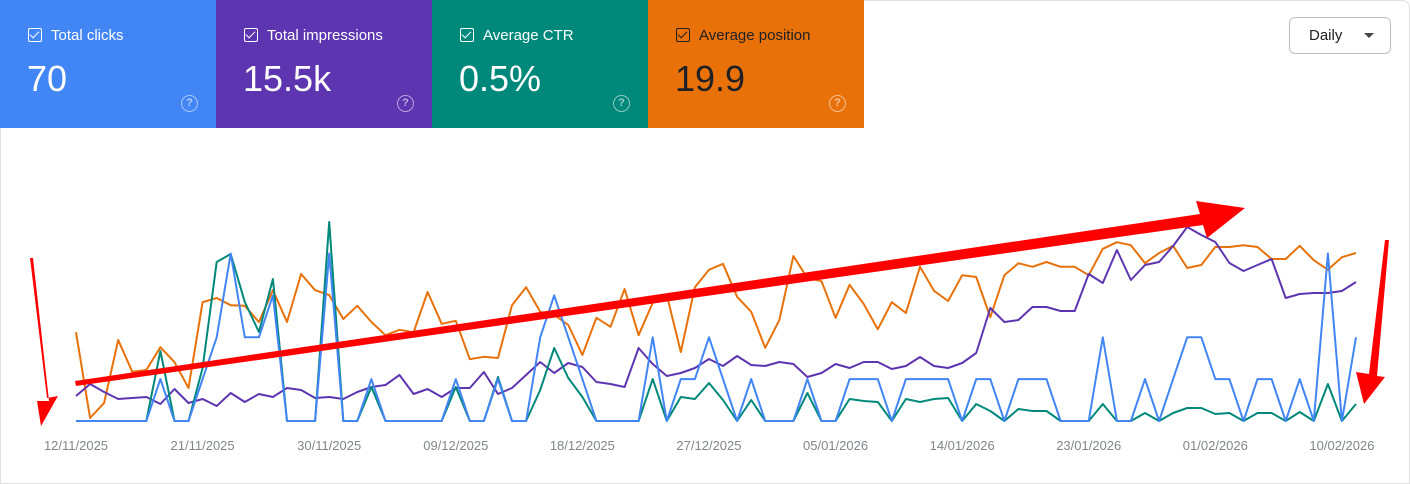  I want to click on card-total-impressions: Total impressions 15.5k ?, so click(324, 64).